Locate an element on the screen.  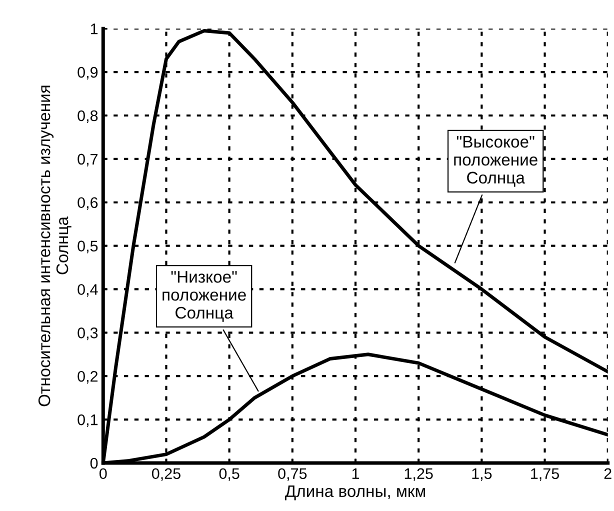
y-tick-label: 0 is located at coordinates (94, 463).